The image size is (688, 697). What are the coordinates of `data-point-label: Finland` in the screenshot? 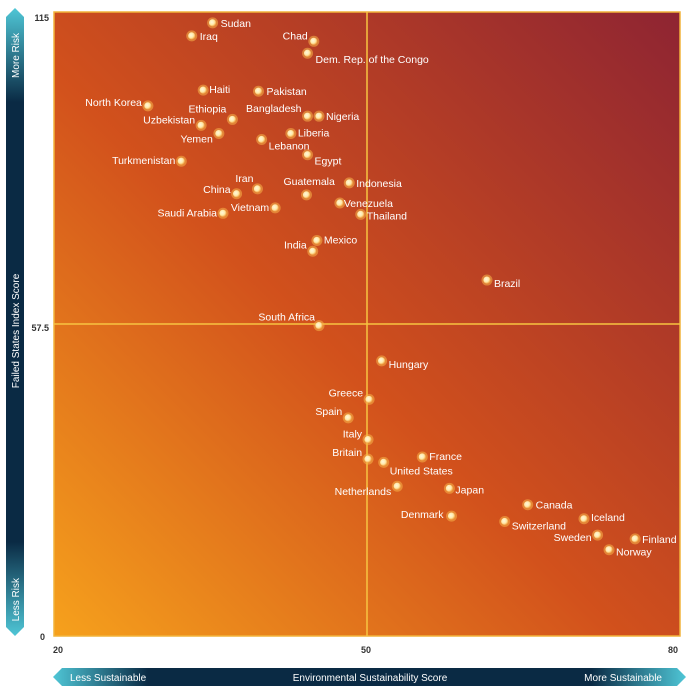 It's located at (659, 540).